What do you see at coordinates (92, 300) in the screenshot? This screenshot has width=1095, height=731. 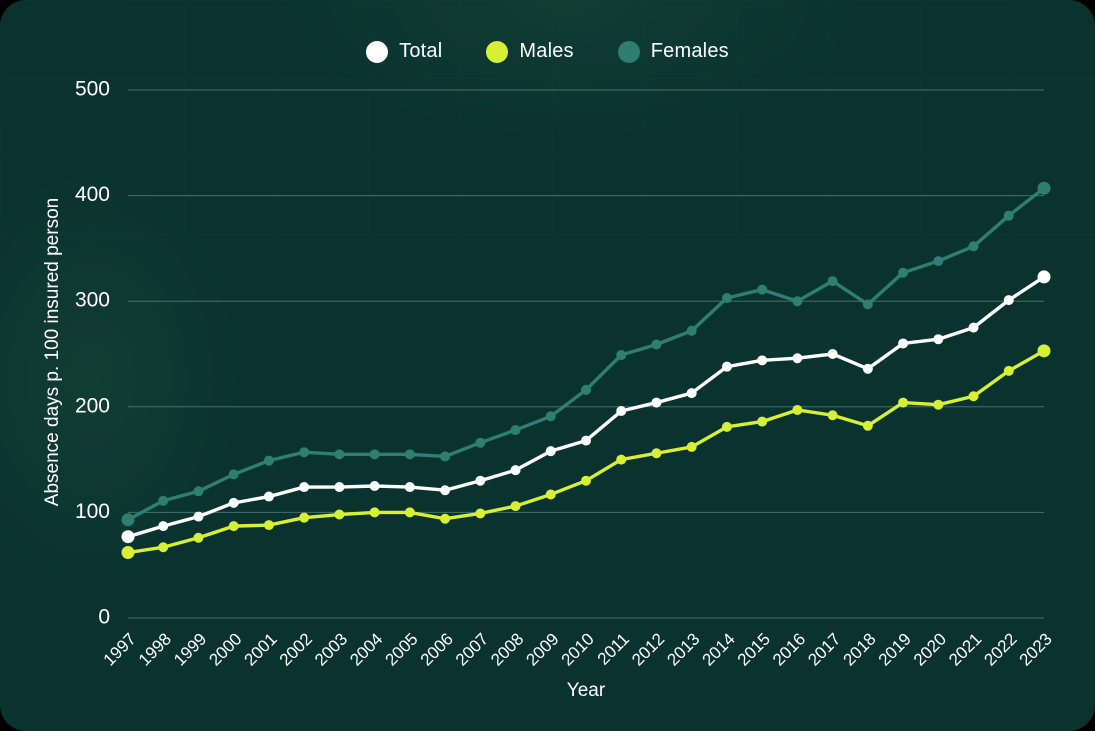 I see `y-tick-label-300: 300` at bounding box center [92, 300].